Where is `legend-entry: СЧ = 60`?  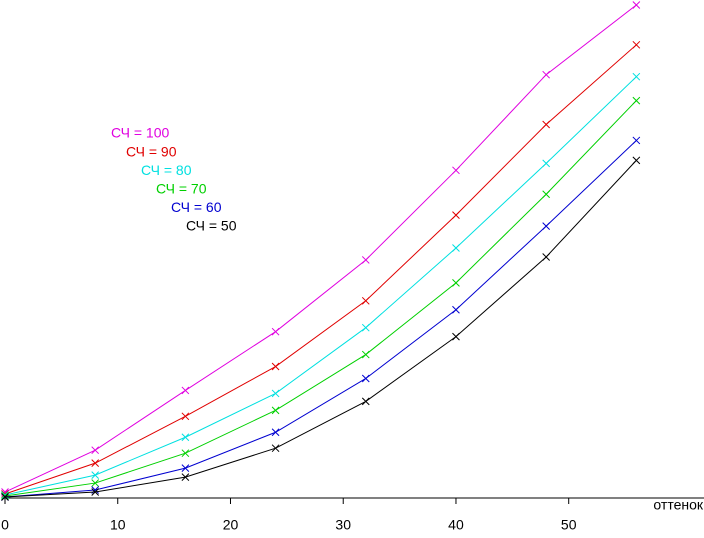
legend-entry: СЧ = 60 is located at coordinates (196, 207).